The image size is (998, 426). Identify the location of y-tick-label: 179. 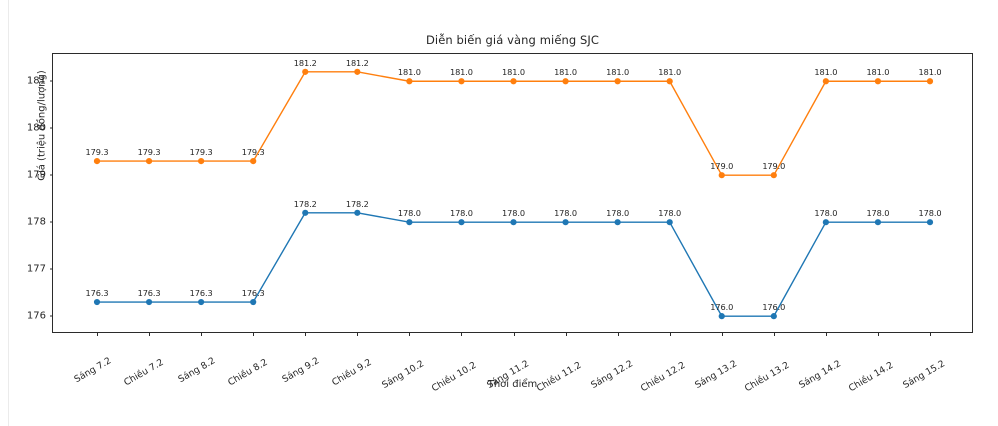
(36, 175).